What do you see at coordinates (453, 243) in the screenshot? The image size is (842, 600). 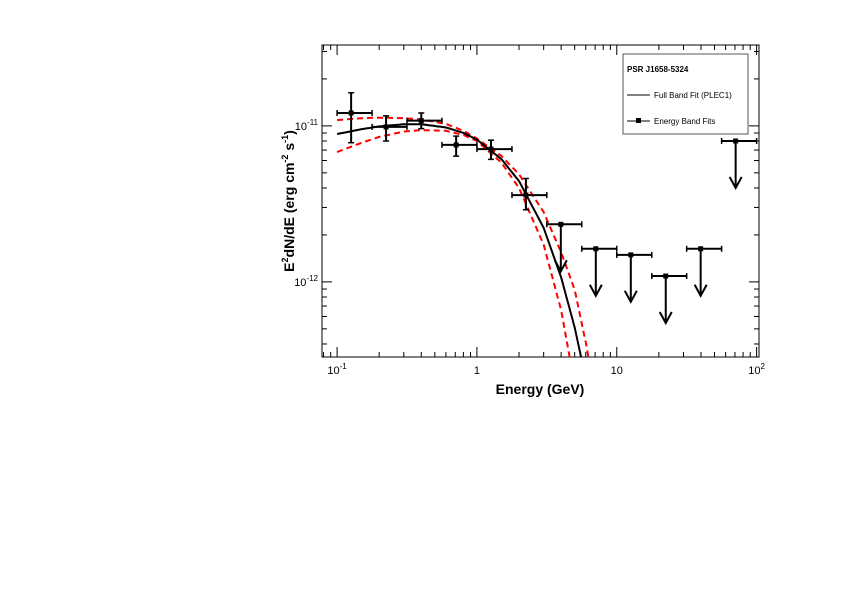 I see `band-lower-curve` at bounding box center [453, 243].